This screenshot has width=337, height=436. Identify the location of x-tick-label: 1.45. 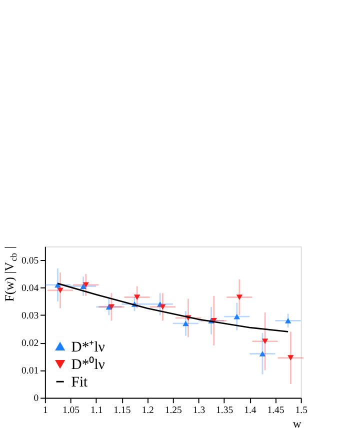
(275, 410).